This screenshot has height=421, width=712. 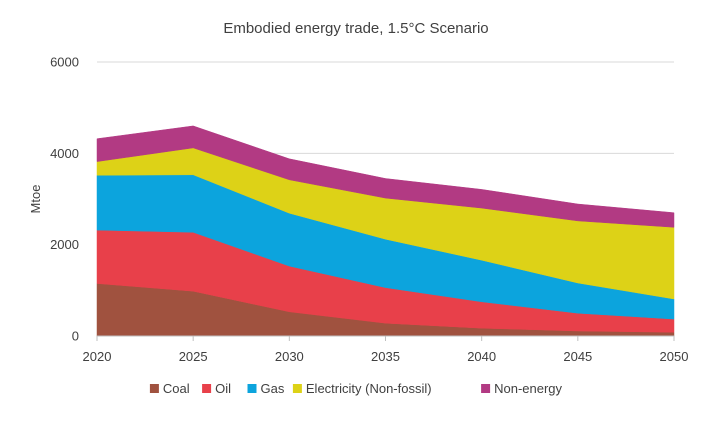 I want to click on legend-item-electricity-non-fossil: Electricity (Non-fossil), so click(x=362, y=388).